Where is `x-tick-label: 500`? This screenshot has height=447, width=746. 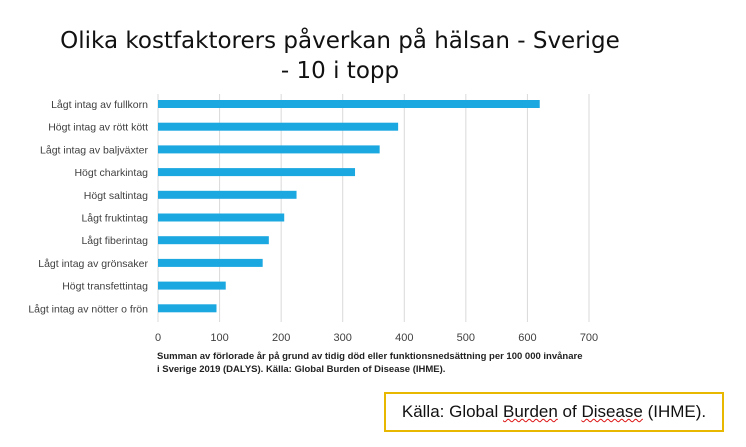 x-tick-label: 500 is located at coordinates (466, 338).